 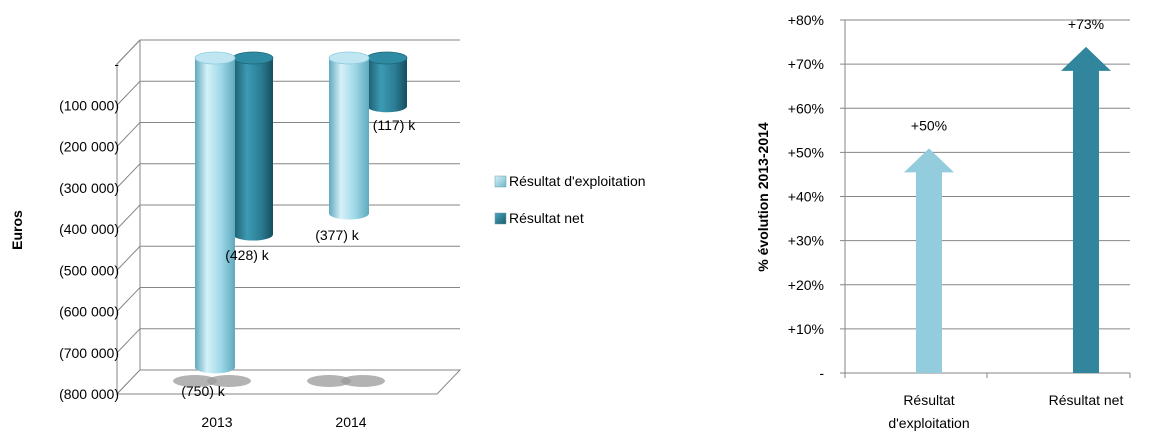 I want to click on left-y-tick-label: (300 000), so click(x=89, y=188).